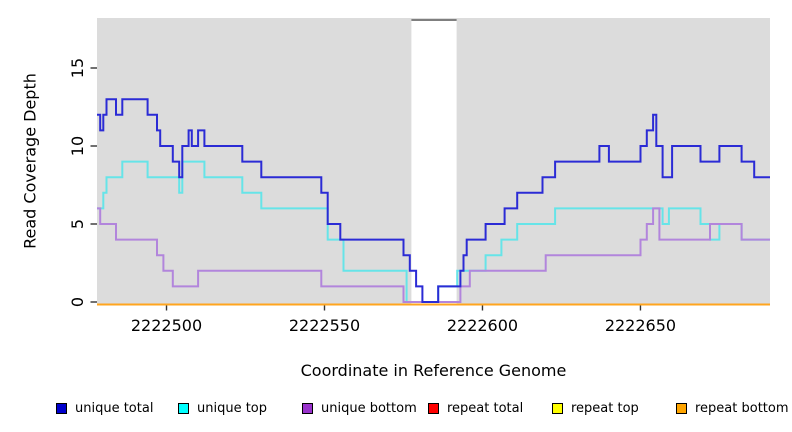 This screenshot has height=432, width=792. I want to click on legend-item-unique-total: unique total, so click(104, 408).